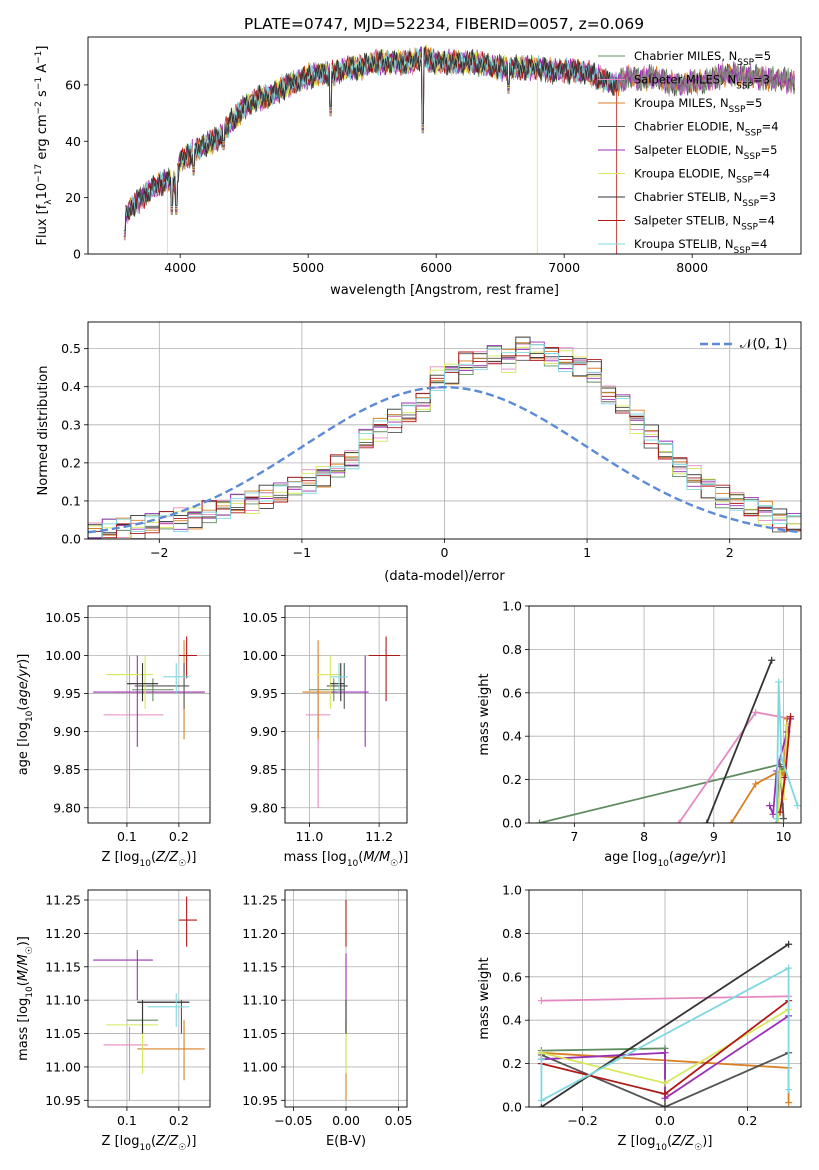 This screenshot has width=819, height=1170. What do you see at coordinates (730, 552) in the screenshot?
I see `x-tick-label: 2` at bounding box center [730, 552].